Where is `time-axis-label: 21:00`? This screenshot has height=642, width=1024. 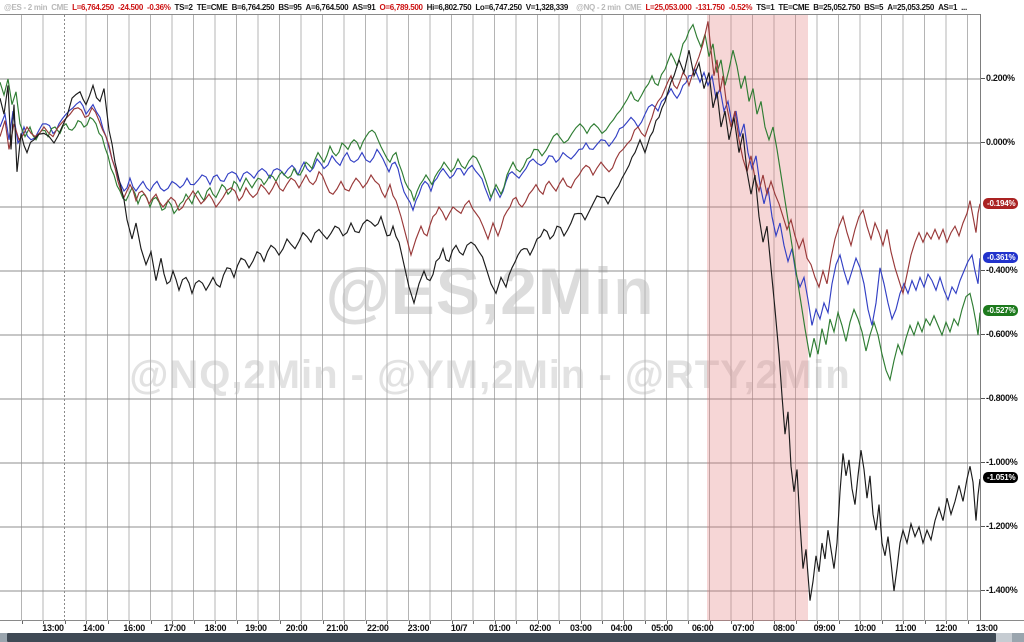
time-axis-label: 21:00 is located at coordinates (337, 628).